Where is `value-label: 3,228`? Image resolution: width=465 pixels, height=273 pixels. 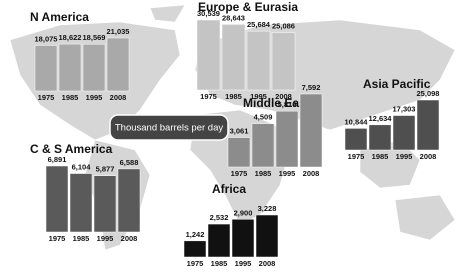 value-label: 3,228 is located at coordinates (267, 208).